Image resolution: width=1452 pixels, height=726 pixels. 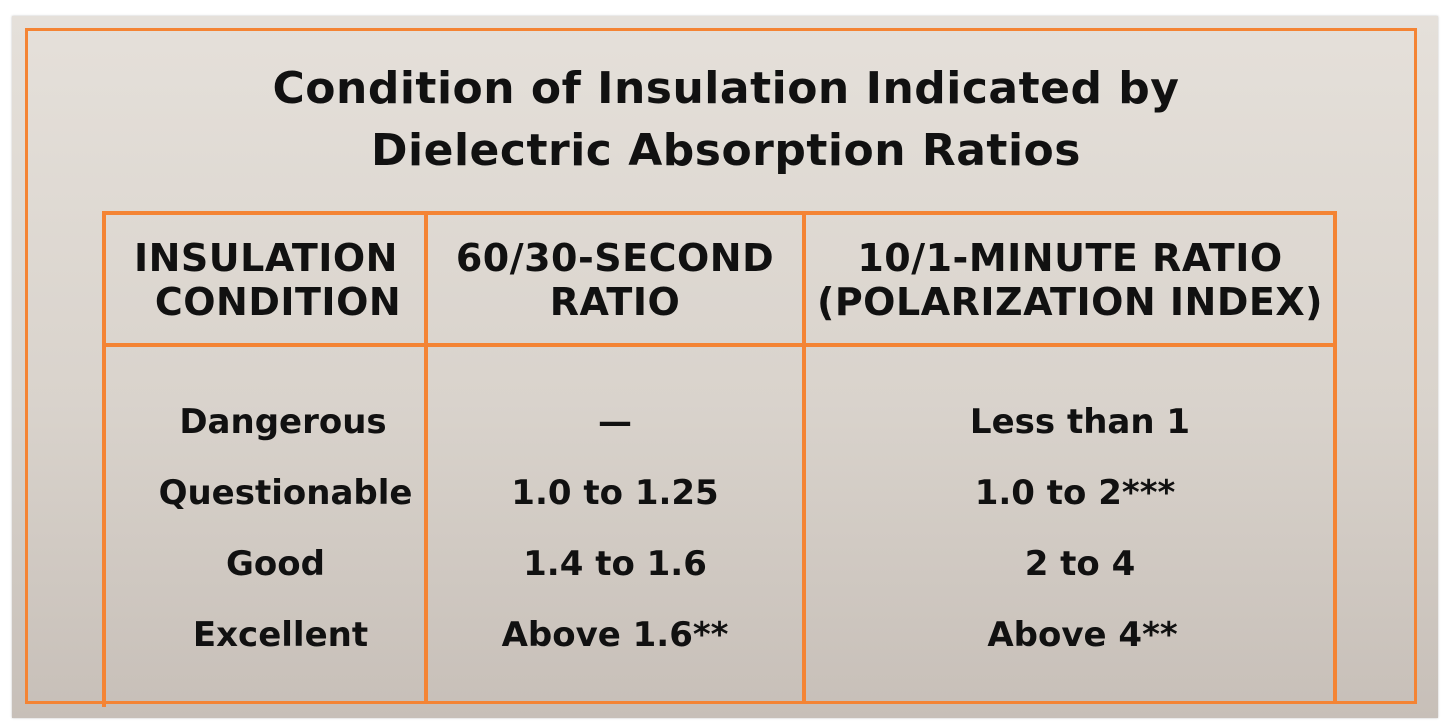 I want to click on header-60-30-second-ratio: 60/30-SECOND RATIO, so click(x=615, y=280).